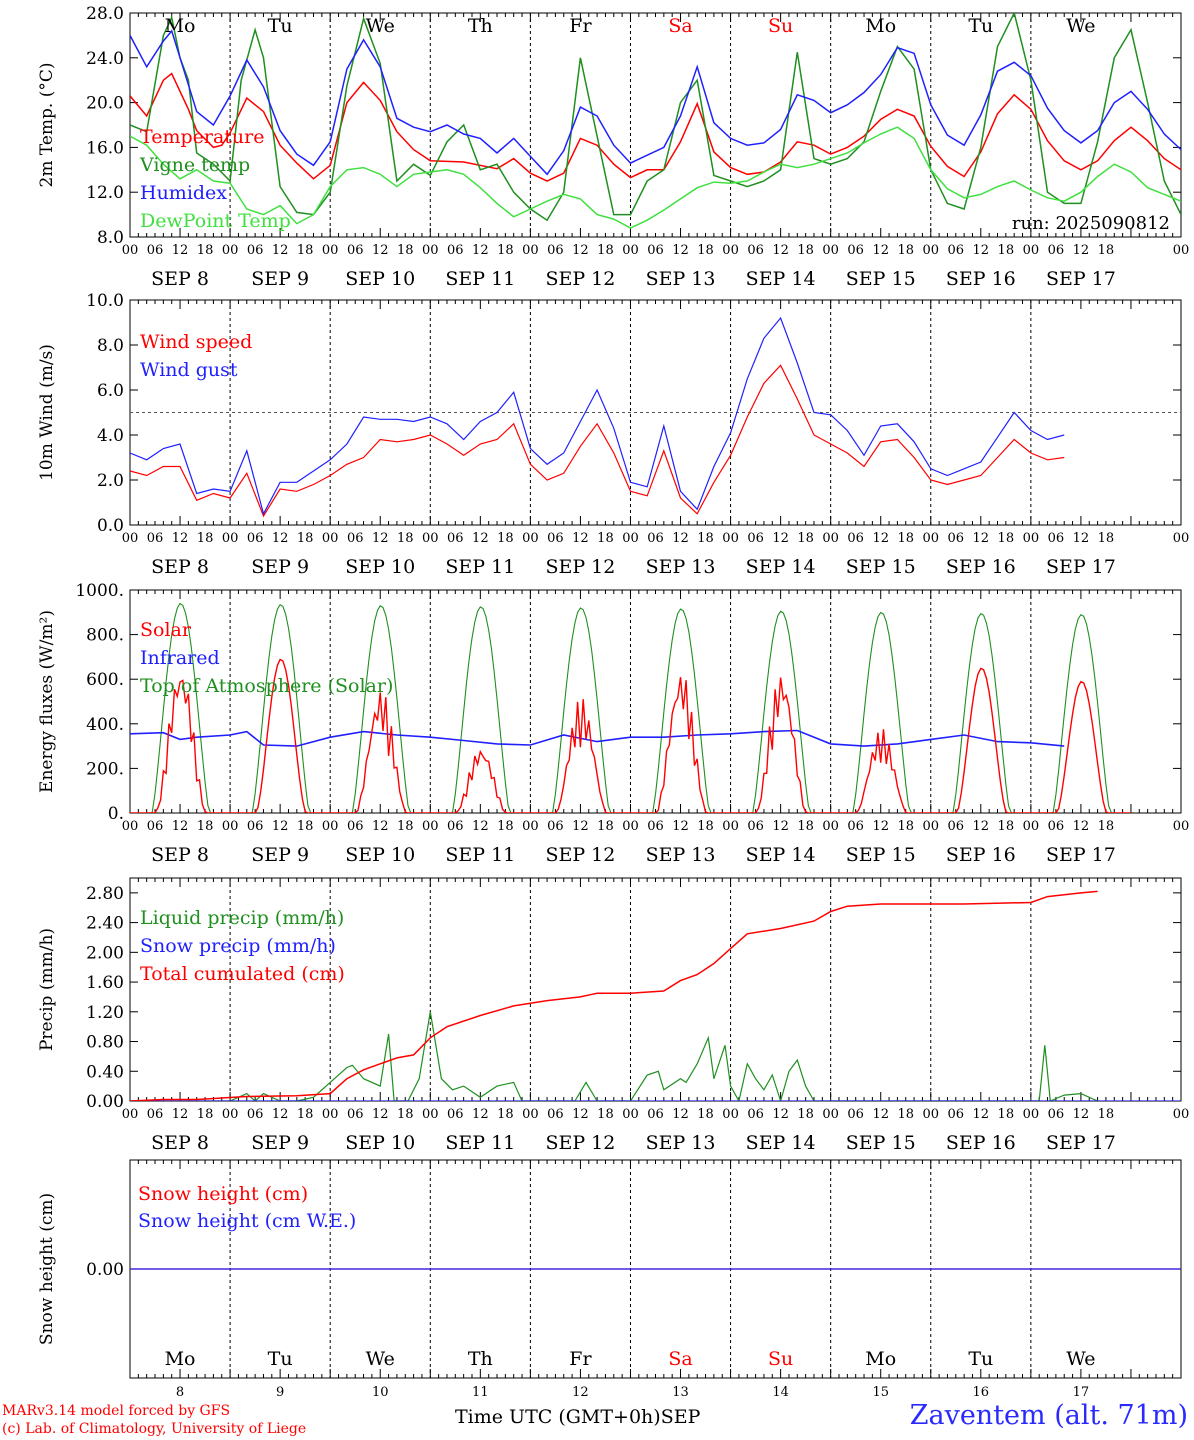 The image size is (1194, 1440). What do you see at coordinates (380, 1359) in the screenshot?
I see `day-name-bottom: We` at bounding box center [380, 1359].